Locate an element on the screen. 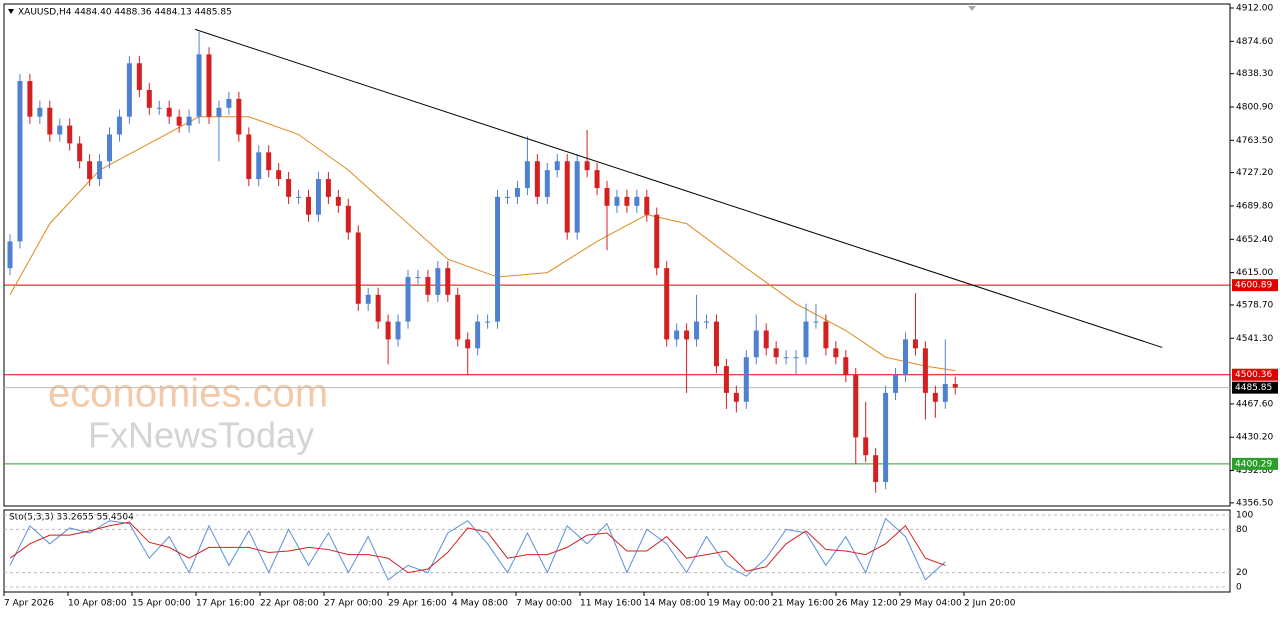 Image resolution: width=1280 pixels, height=620 pixels. x-tick-label: 27 Apr 00:00 is located at coordinates (353, 604).